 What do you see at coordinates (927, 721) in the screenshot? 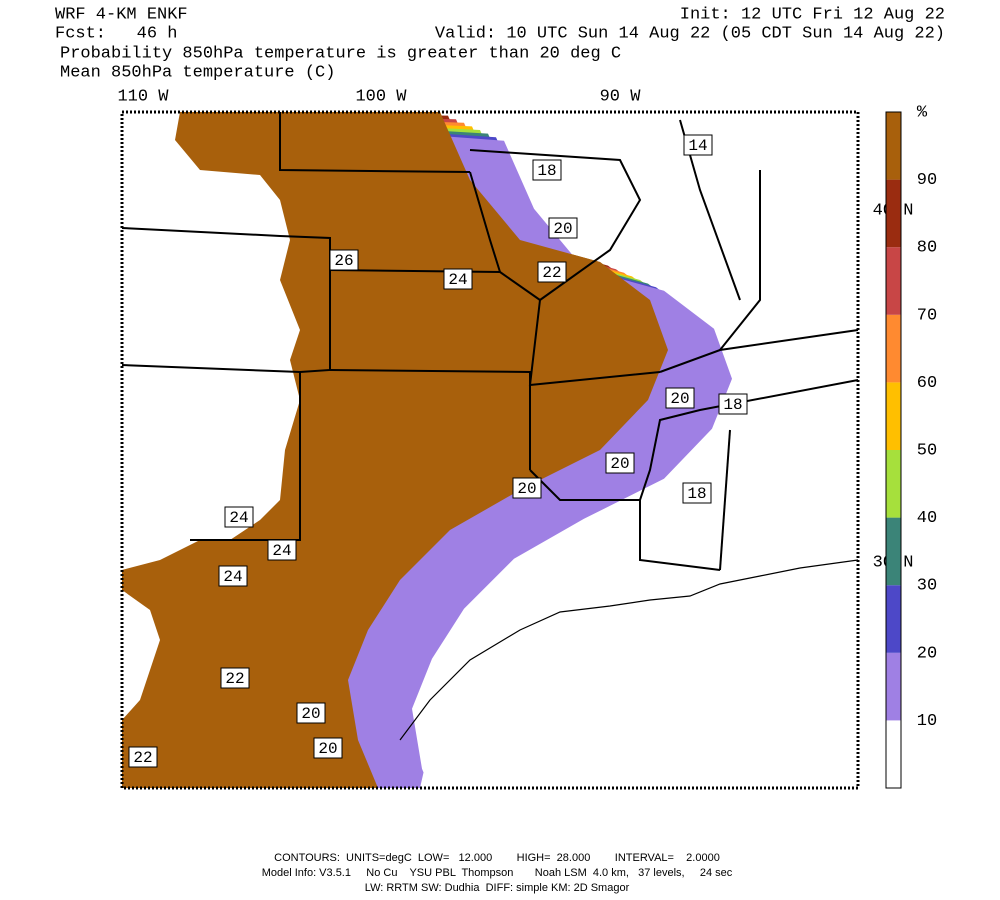
I see `colorbar-tick-label: 10` at bounding box center [927, 721].